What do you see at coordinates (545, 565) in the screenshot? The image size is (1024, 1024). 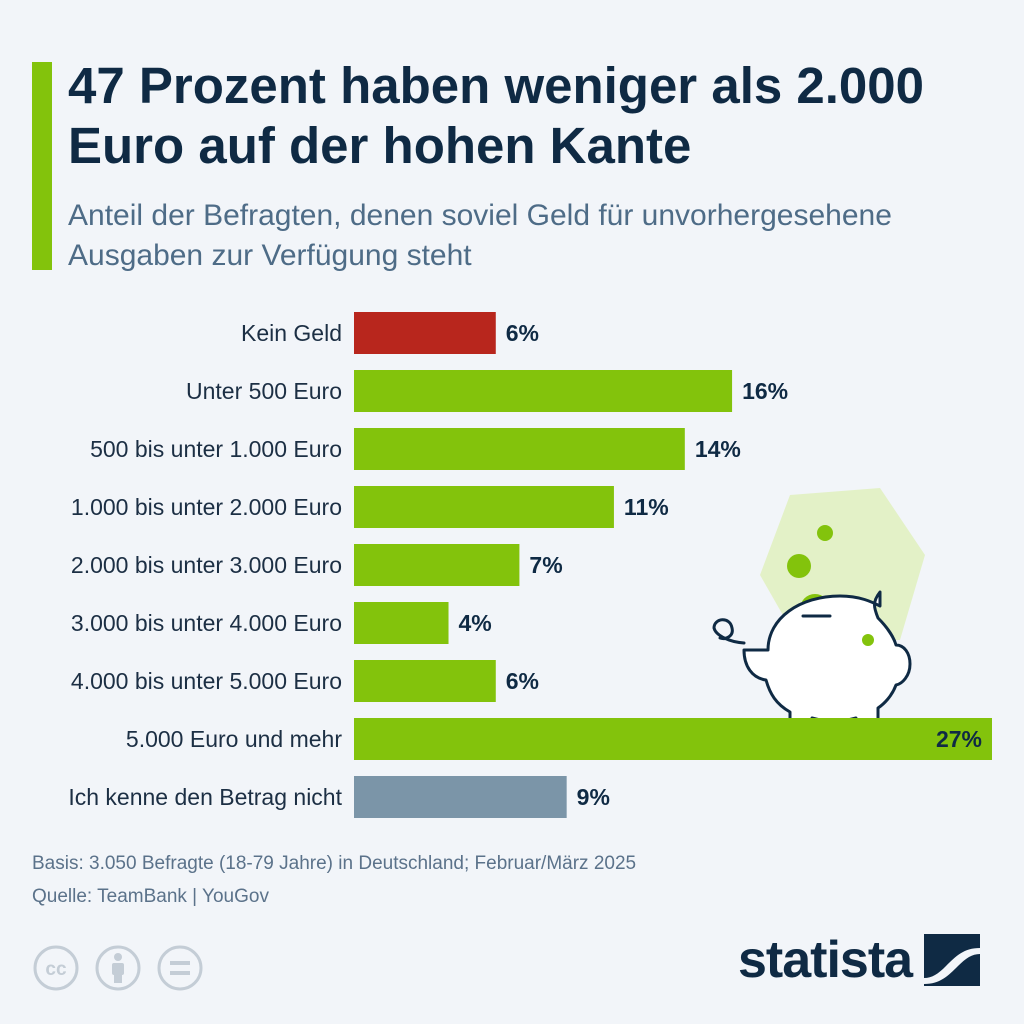 I see `value-label: 7%` at bounding box center [545, 565].